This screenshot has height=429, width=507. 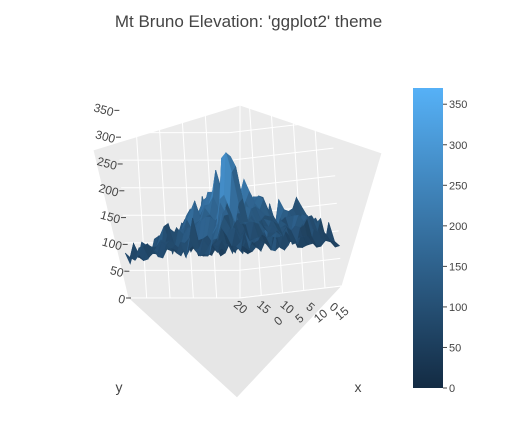 I want to click on colorbar-ticks: 0 50 100 150 200 250 300 350, so click(x=455, y=247).